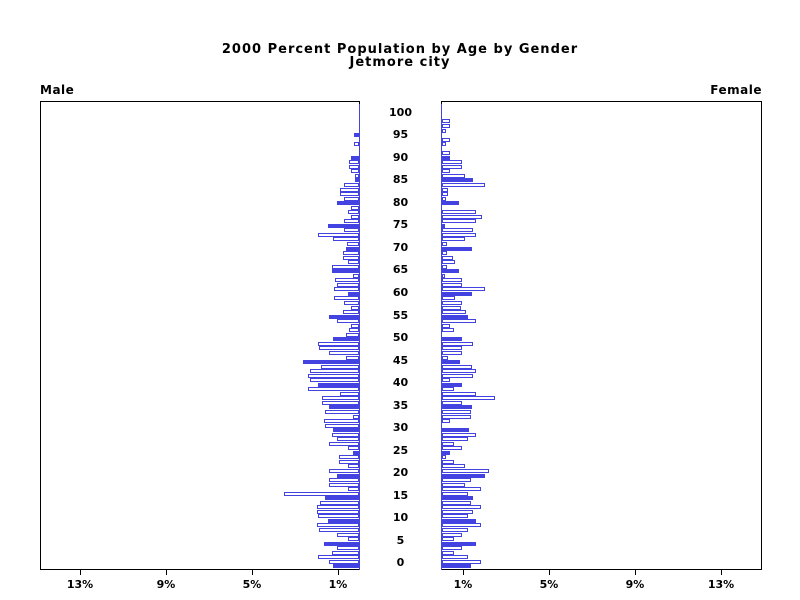  I want to click on age-tick-label-50: 50, so click(400, 337).